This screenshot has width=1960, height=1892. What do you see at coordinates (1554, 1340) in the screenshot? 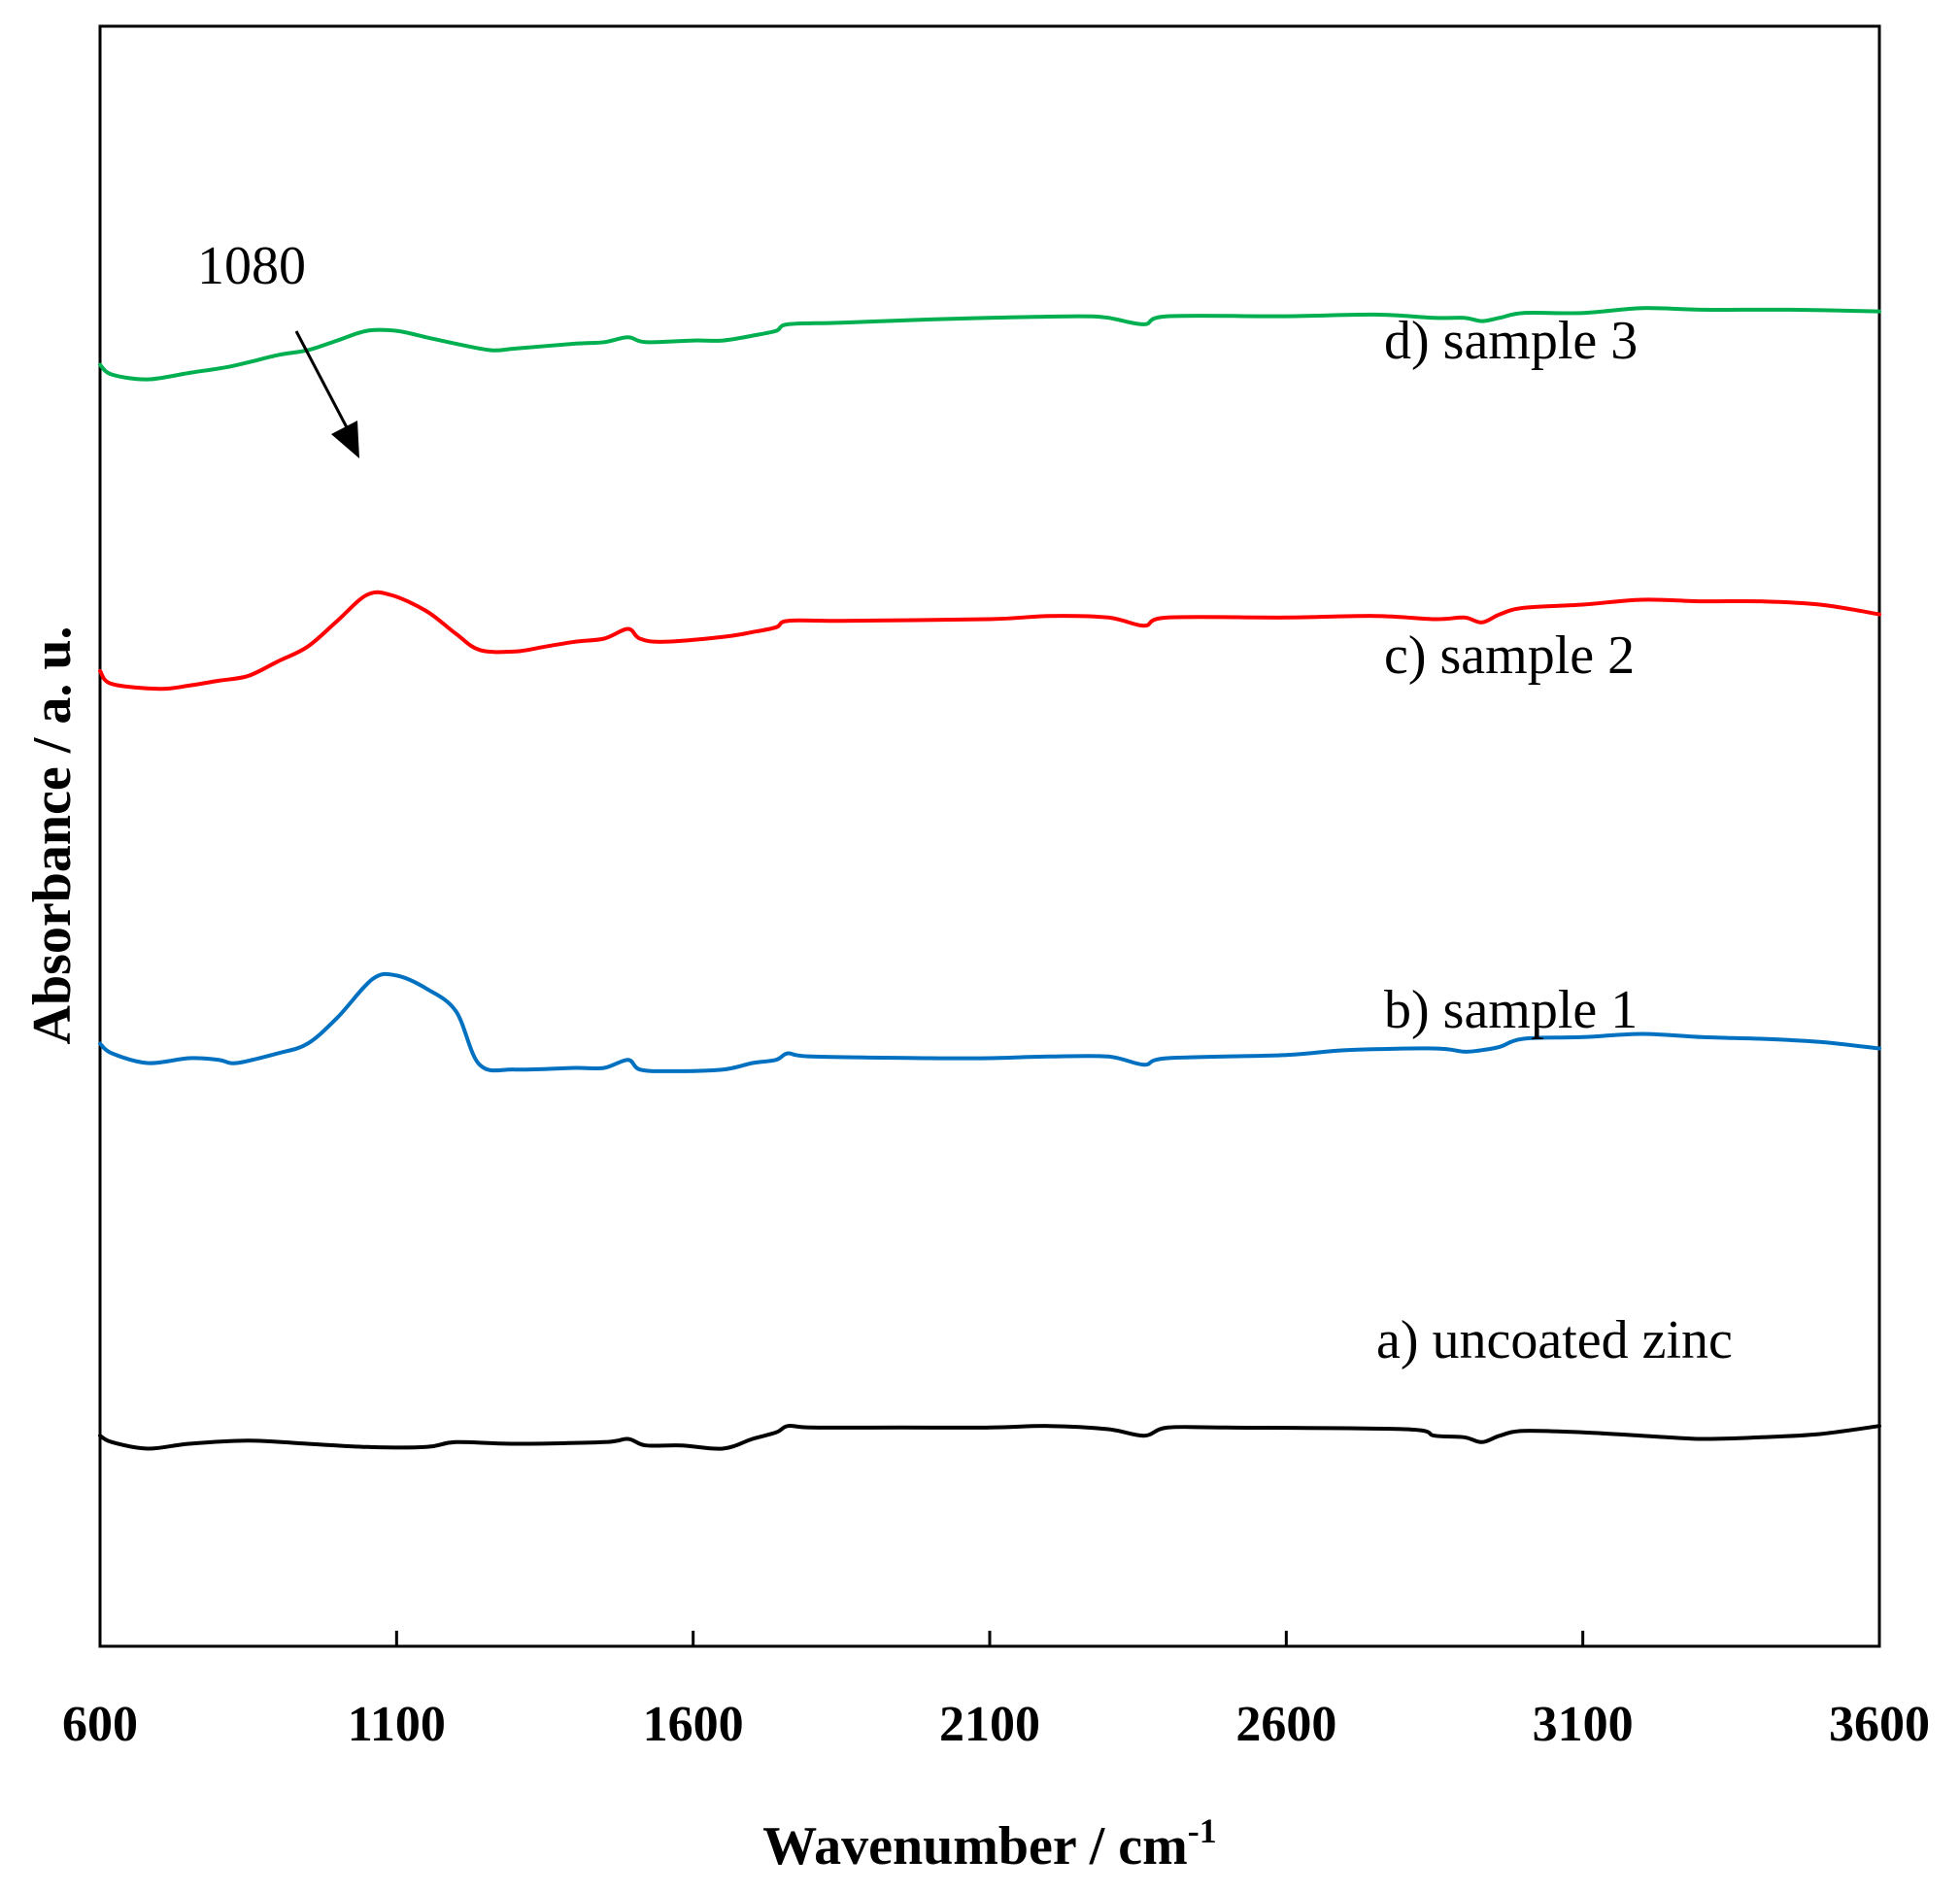
I see `series-label-uncoated-zinc: a) uncoated zinc` at bounding box center [1554, 1340].